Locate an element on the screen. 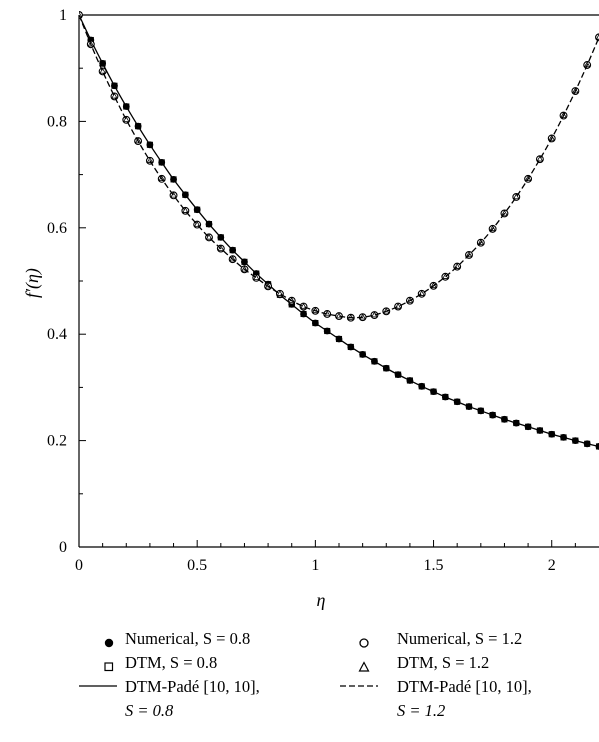 The width and height of the screenshot is (599, 742). filled-circle-marker-icon is located at coordinates (109, 643).